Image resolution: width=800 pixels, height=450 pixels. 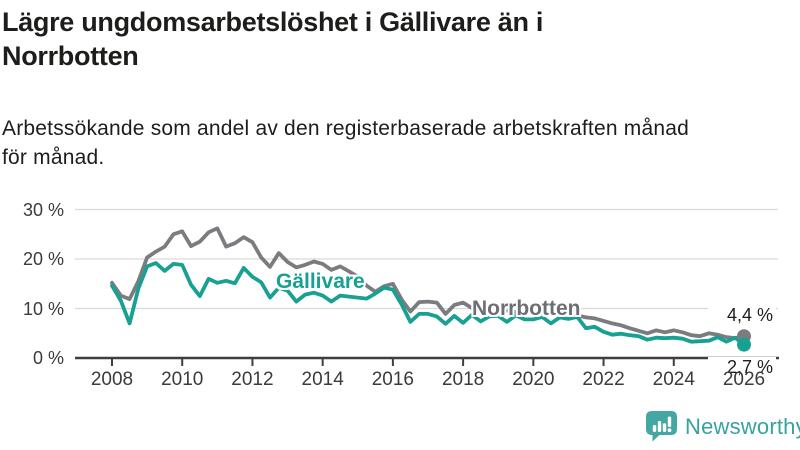 I want to click on newsworthy-logo: Newsworthy, so click(x=722, y=426).